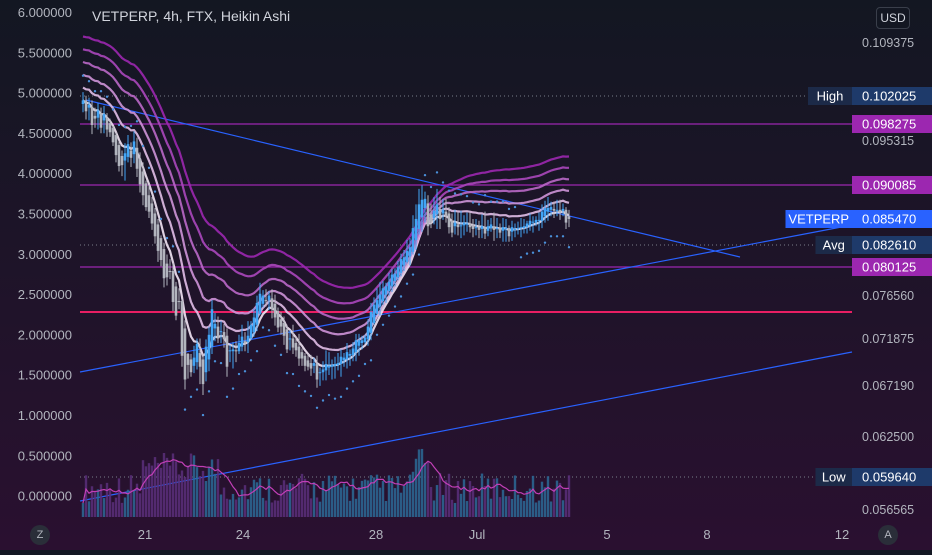 Image resolution: width=932 pixels, height=555 pixels. What do you see at coordinates (40, 535) in the screenshot?
I see `zoom-button: Z` at bounding box center [40, 535].